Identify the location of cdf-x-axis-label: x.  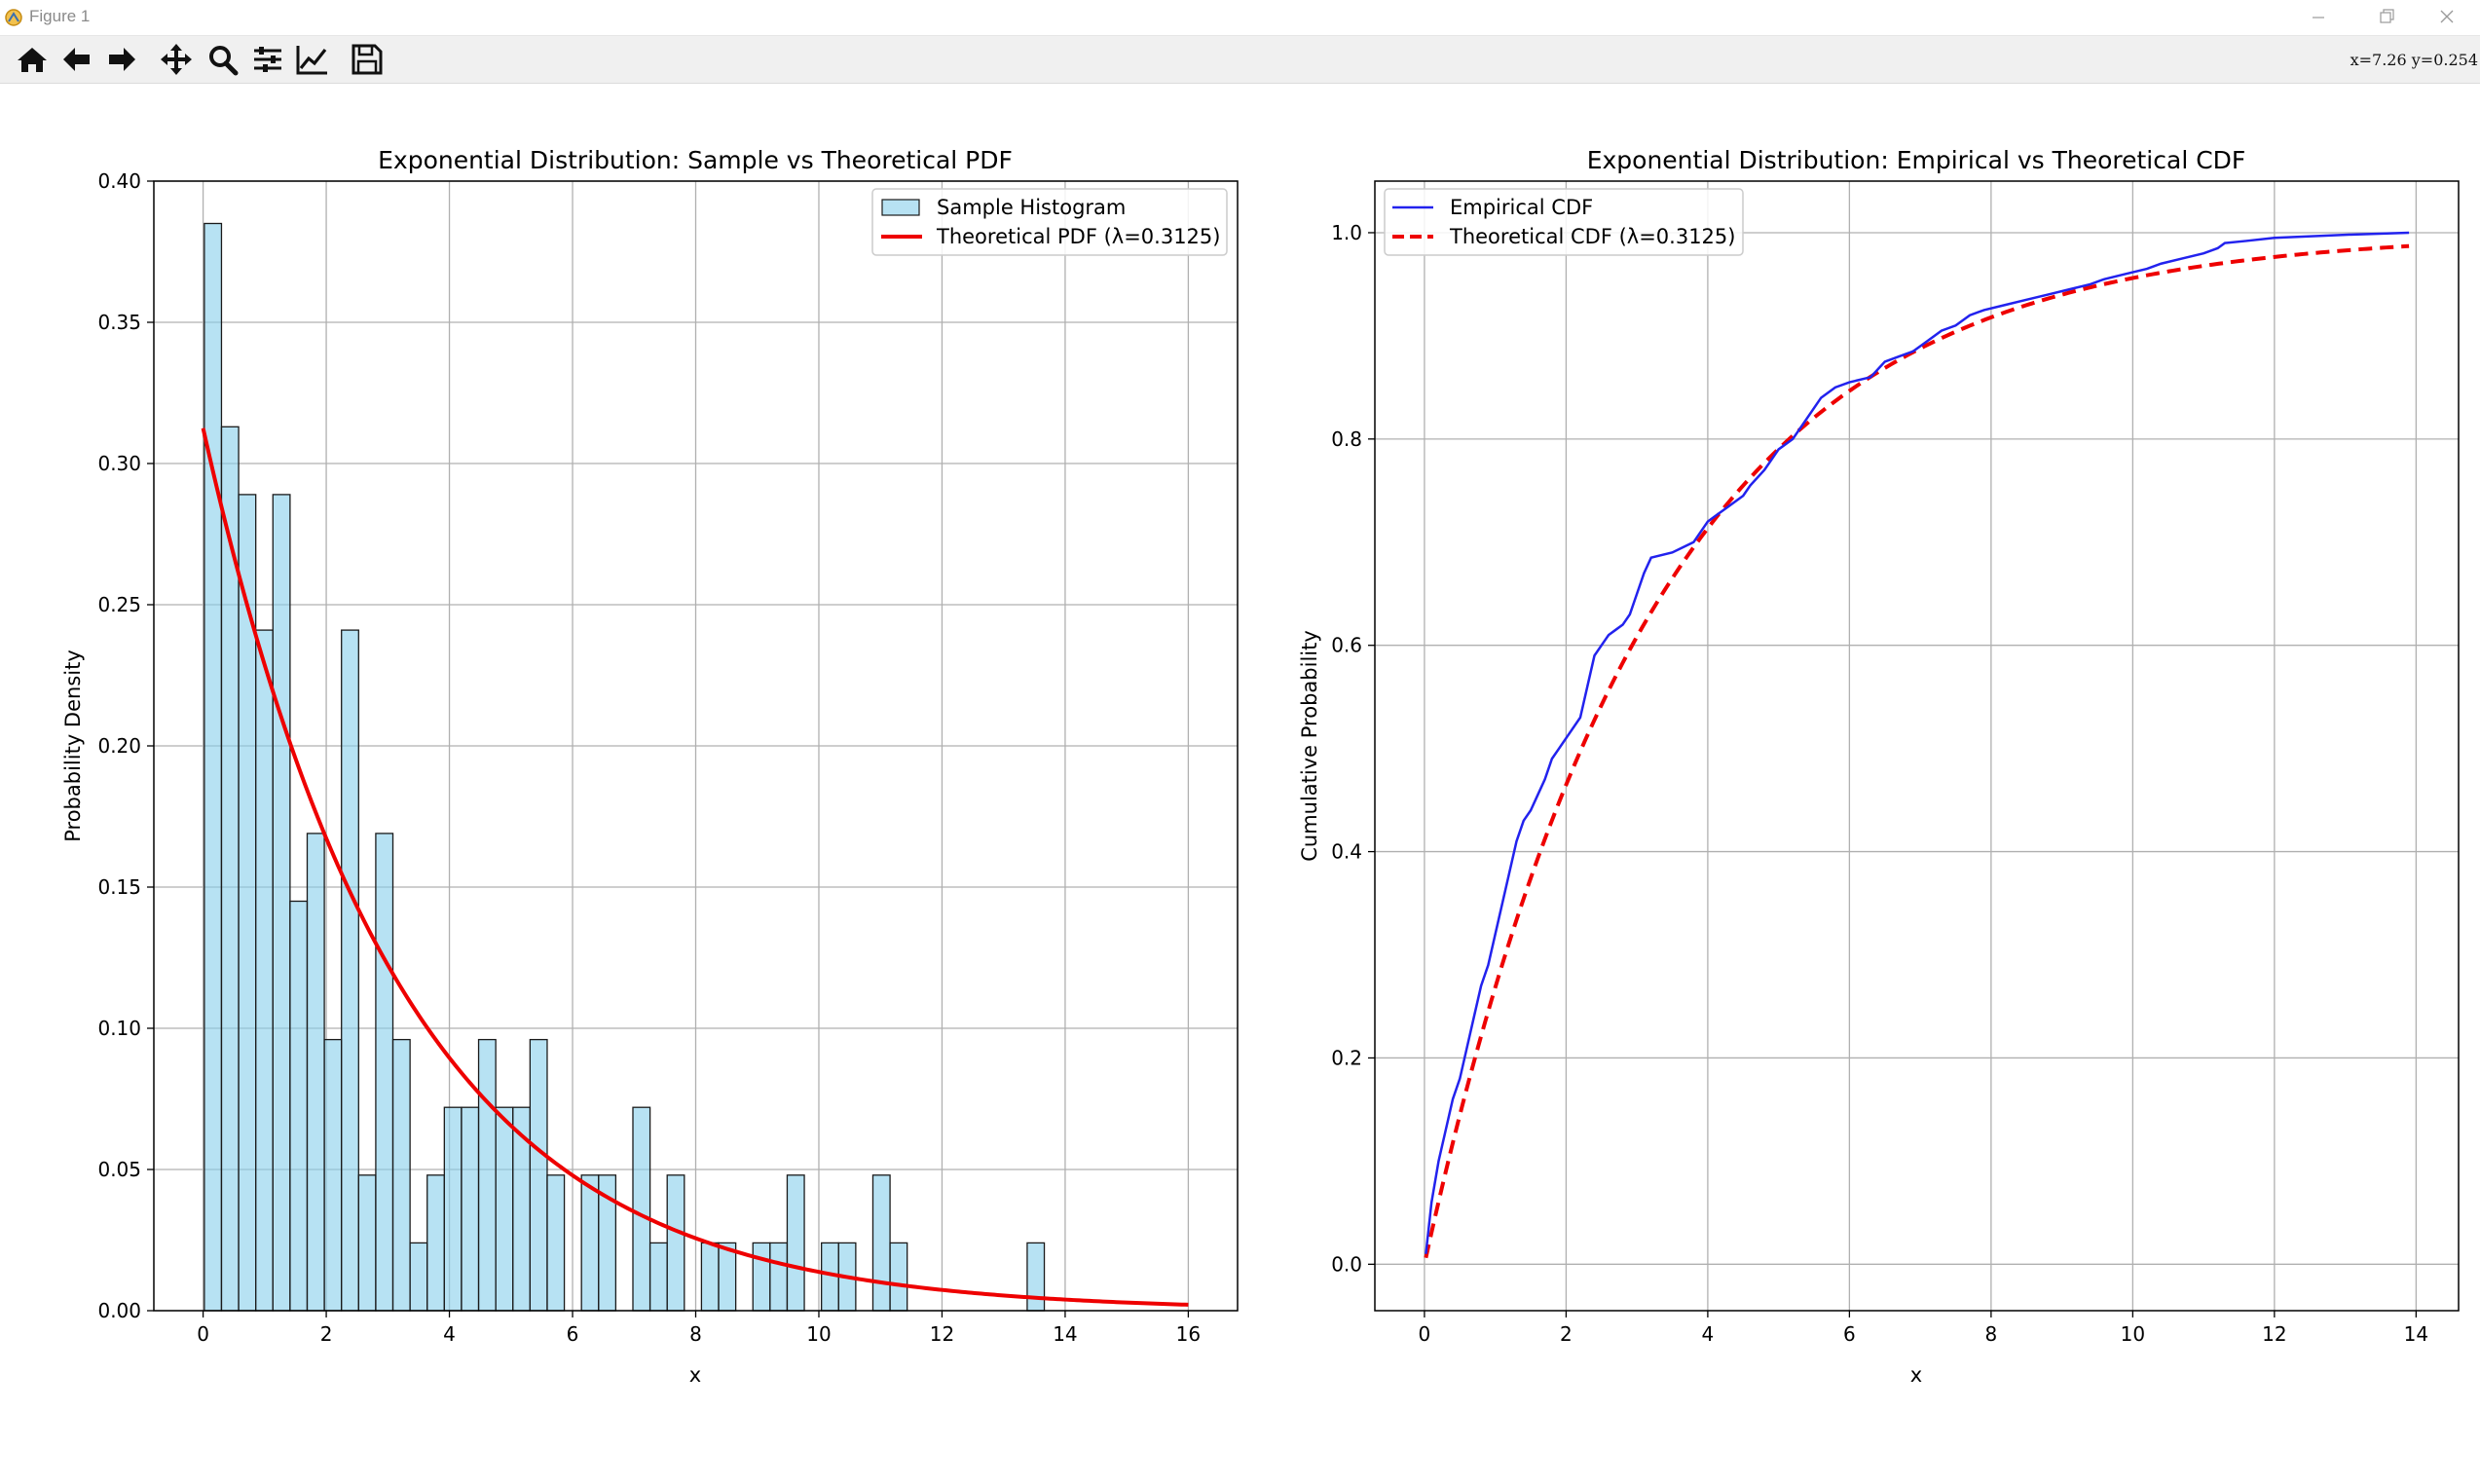
(1916, 1375).